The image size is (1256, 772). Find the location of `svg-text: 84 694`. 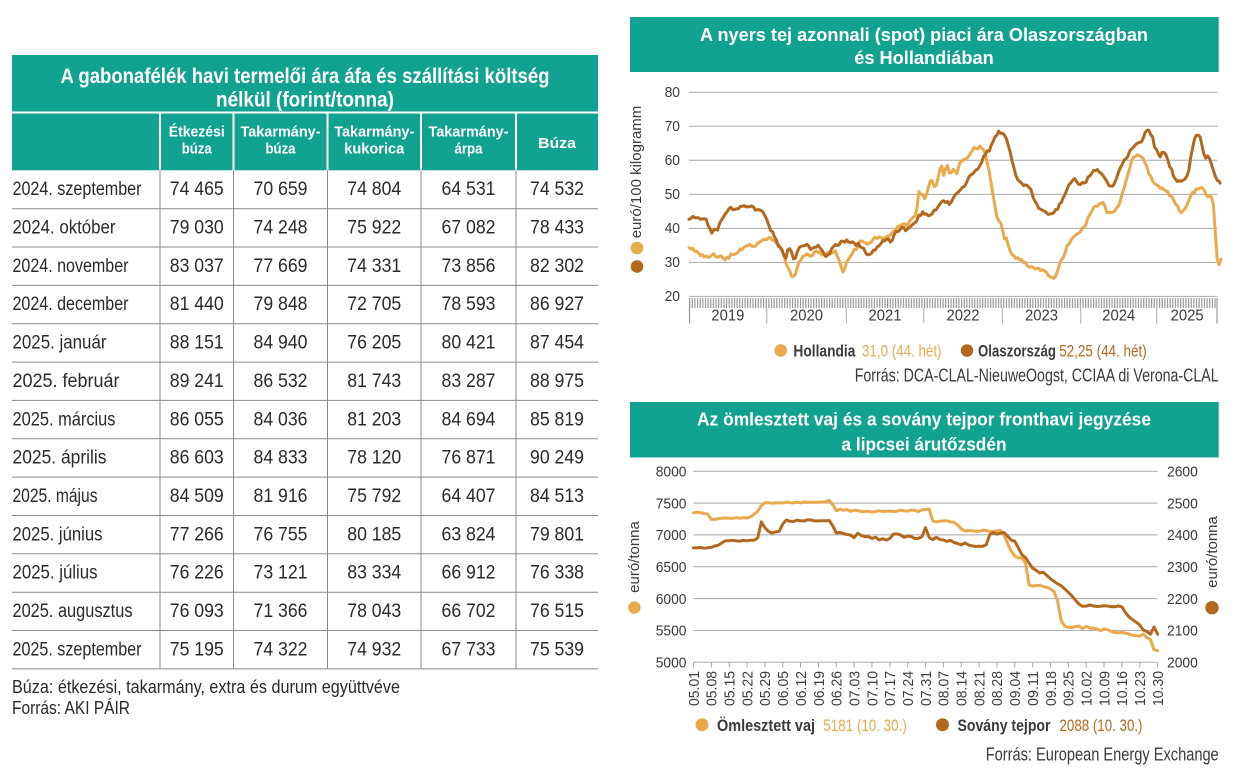

svg-text: 84 694 is located at coordinates (469, 419).